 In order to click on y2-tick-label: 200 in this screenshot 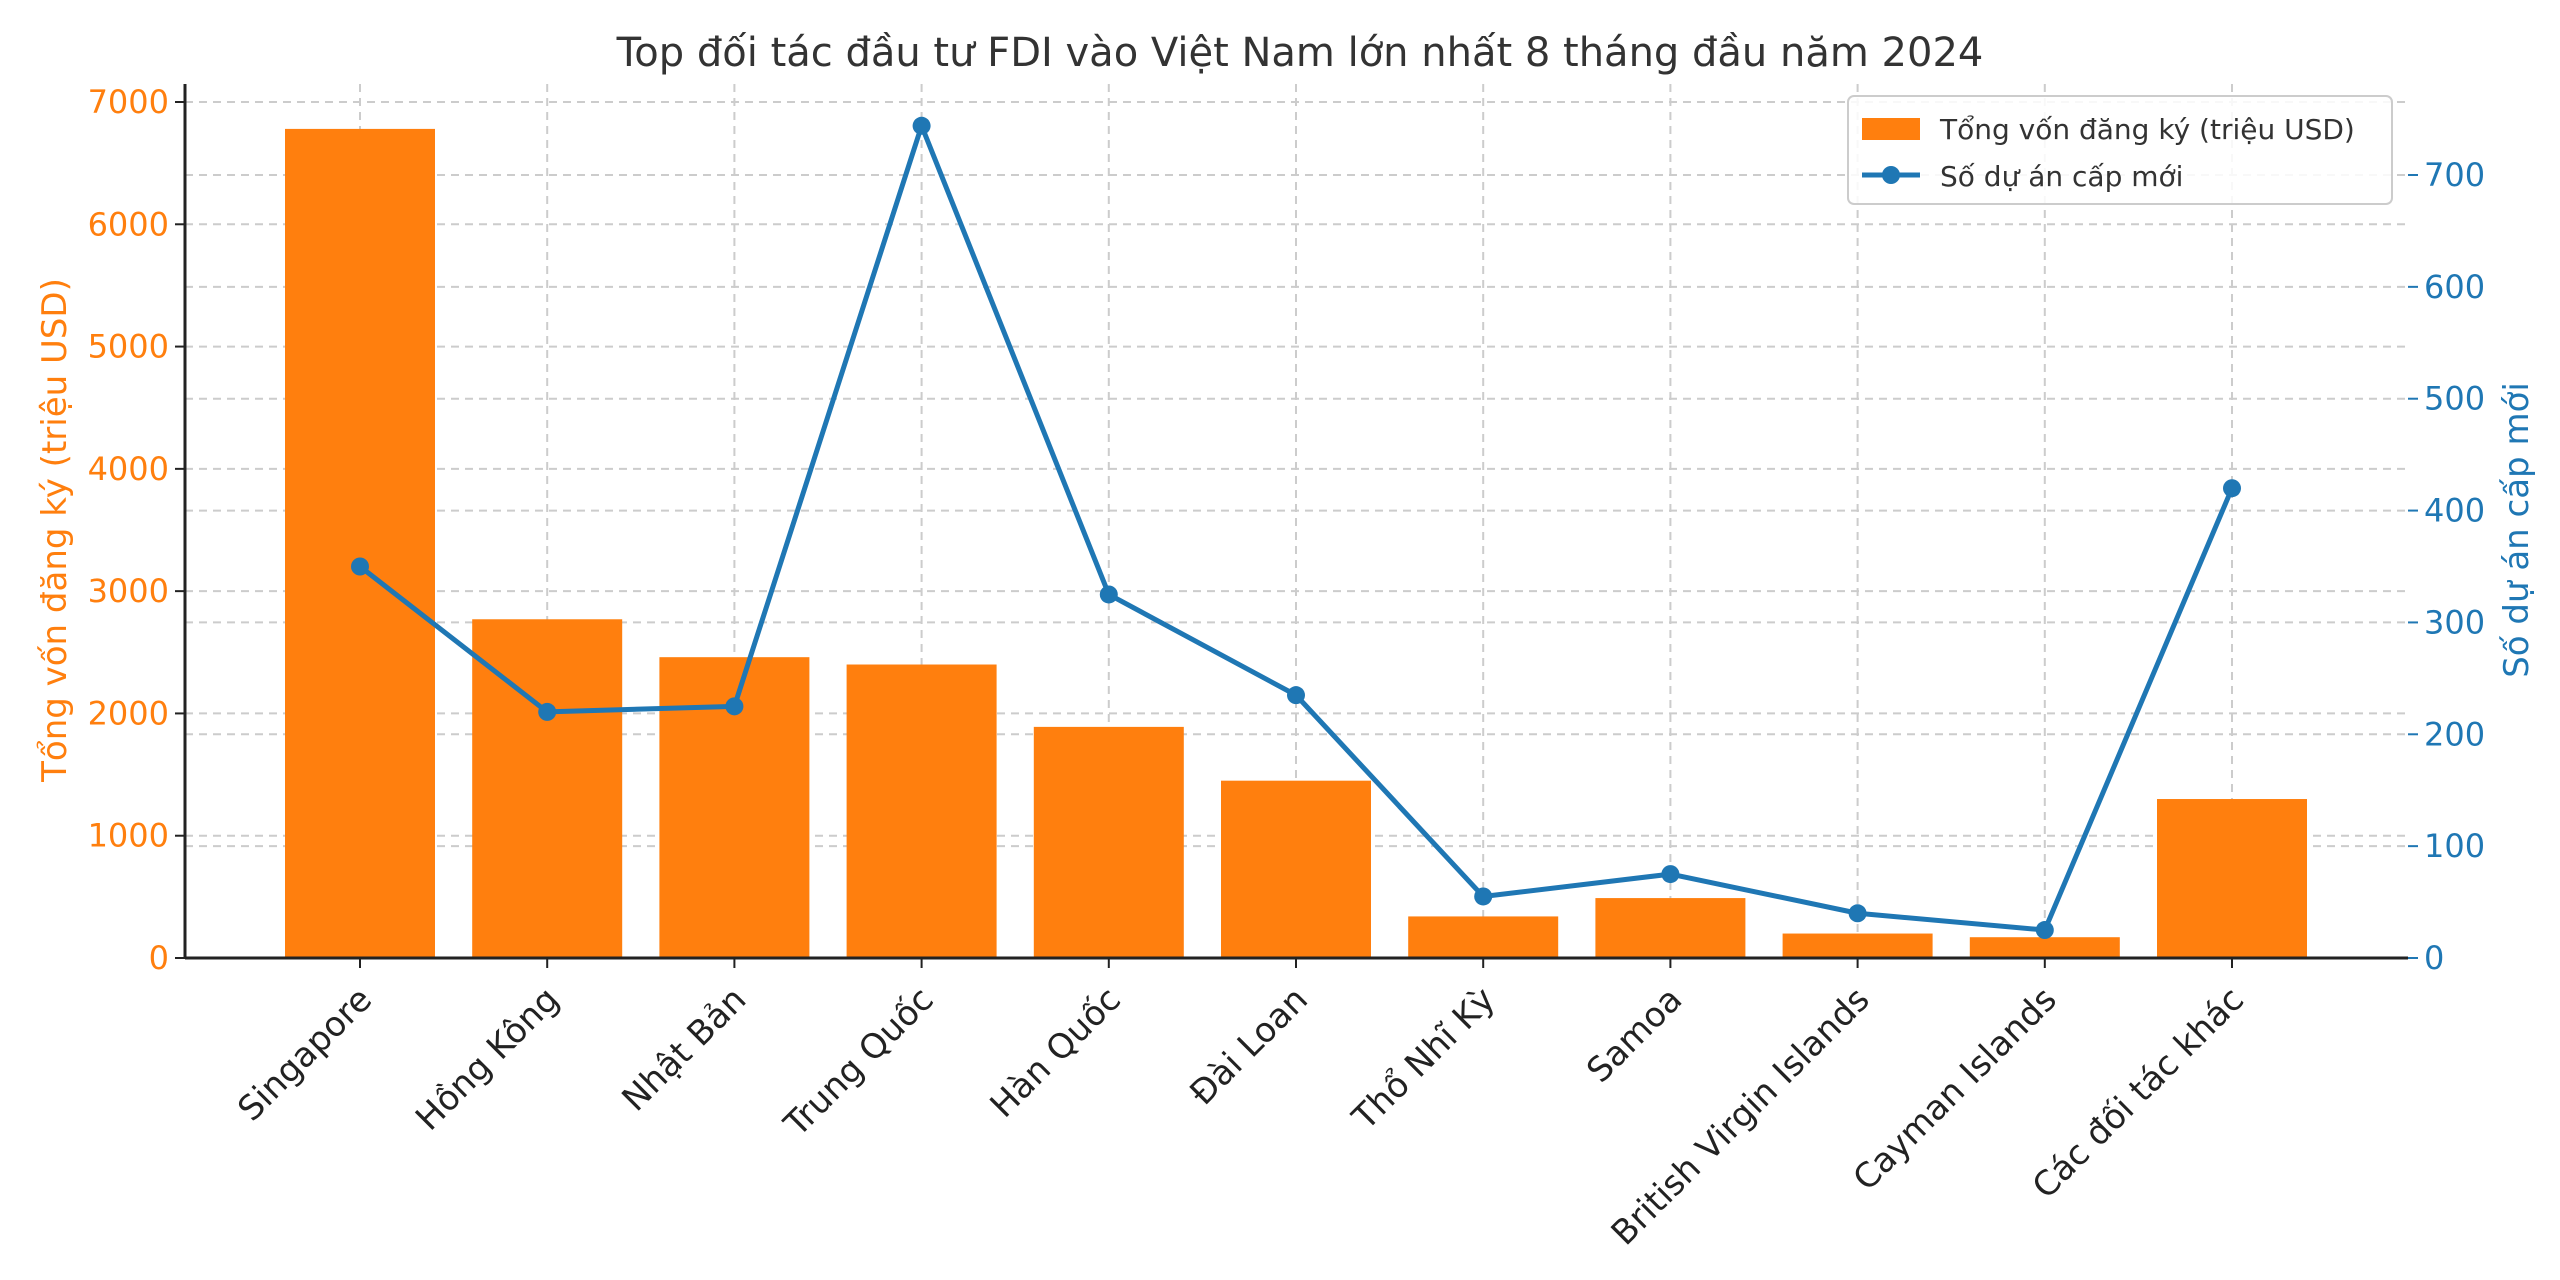, I will do `click(2454, 734)`.